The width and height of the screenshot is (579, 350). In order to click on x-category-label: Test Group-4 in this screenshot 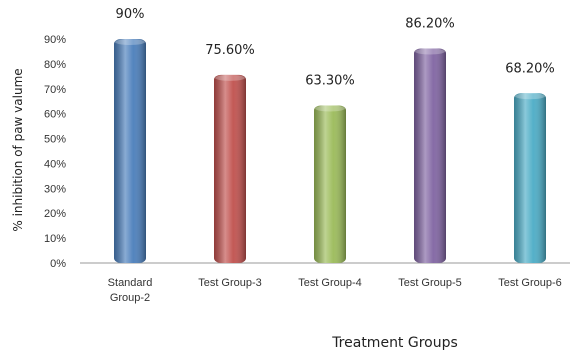, I will do `click(330, 283)`.